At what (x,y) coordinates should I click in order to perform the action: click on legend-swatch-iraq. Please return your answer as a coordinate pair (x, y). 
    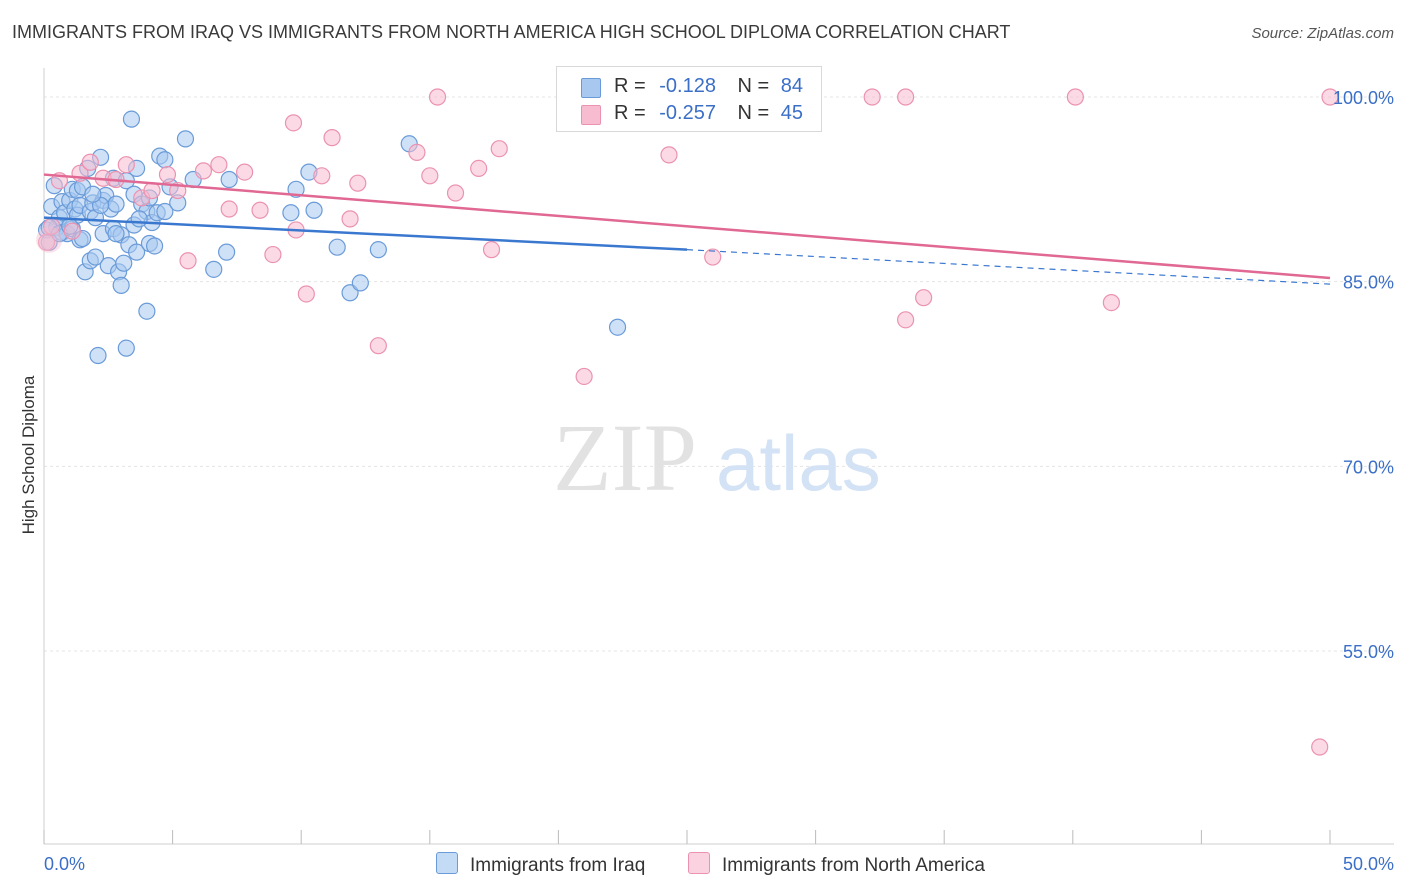
    Looking at the image, I should click on (591, 88).